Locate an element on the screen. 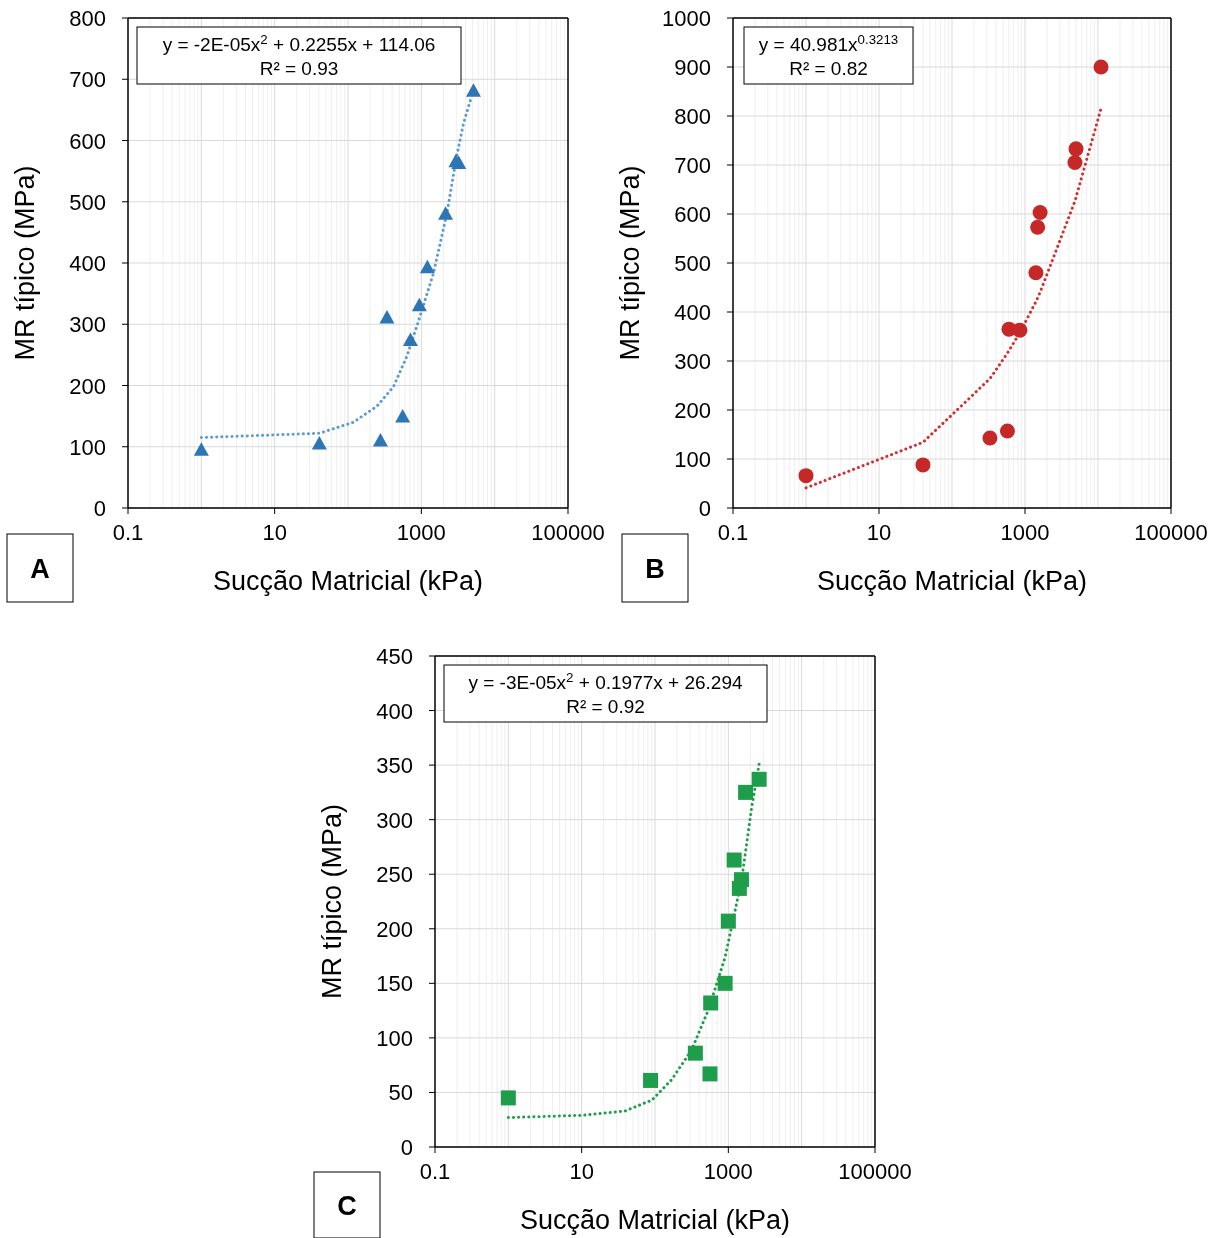 Image resolution: width=1231 pixels, height=1238 pixels. y-tick-label: 250 is located at coordinates (394, 875).